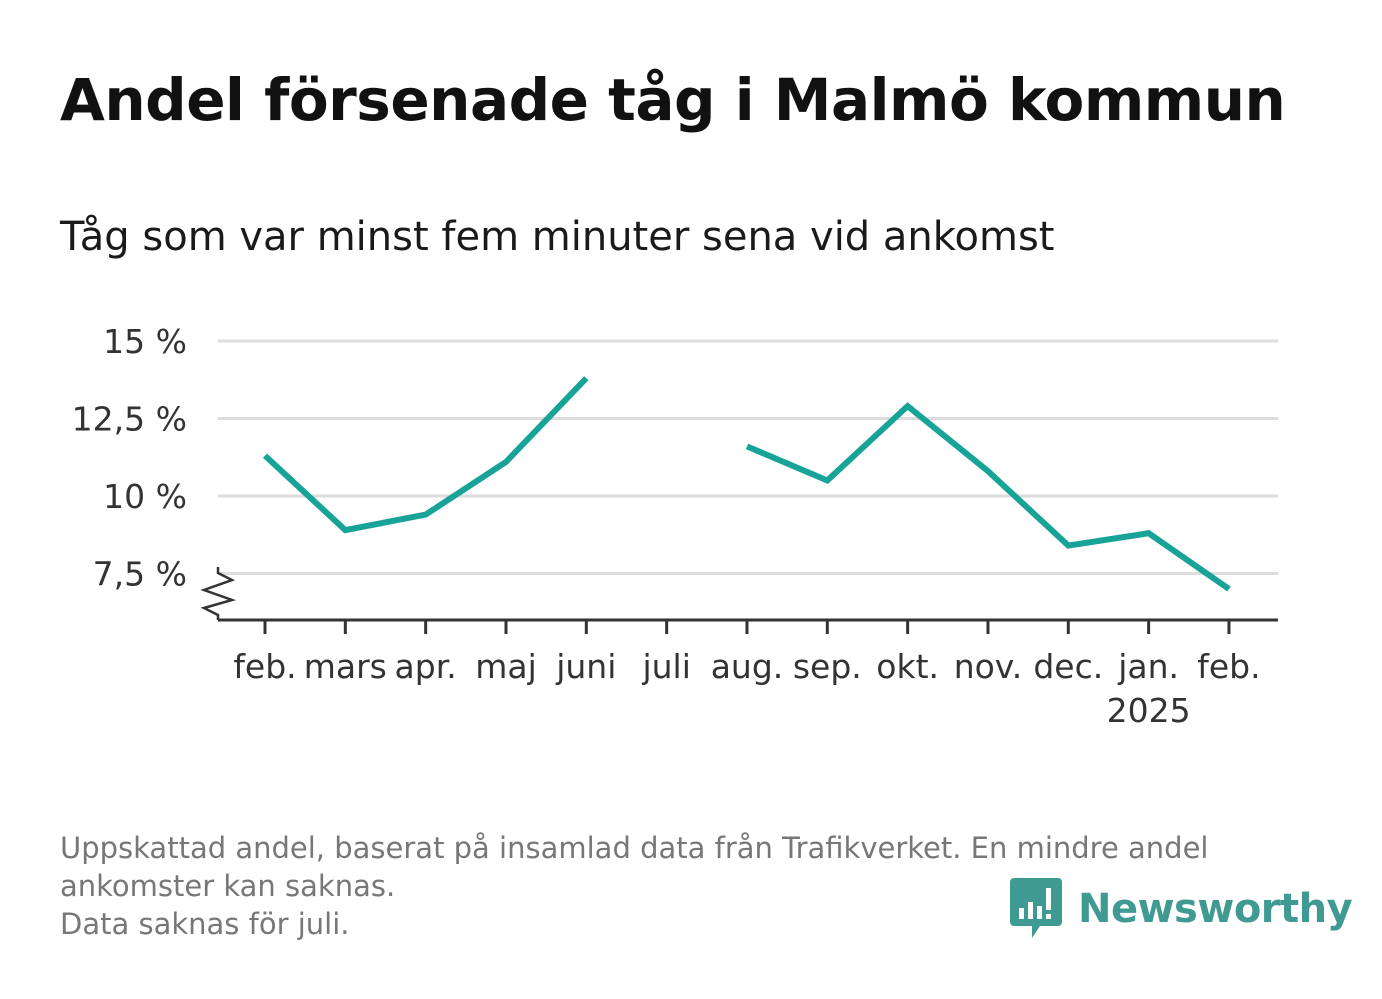  Describe the element at coordinates (988, 666) in the screenshot. I see `x-tick-label: nov.` at that location.